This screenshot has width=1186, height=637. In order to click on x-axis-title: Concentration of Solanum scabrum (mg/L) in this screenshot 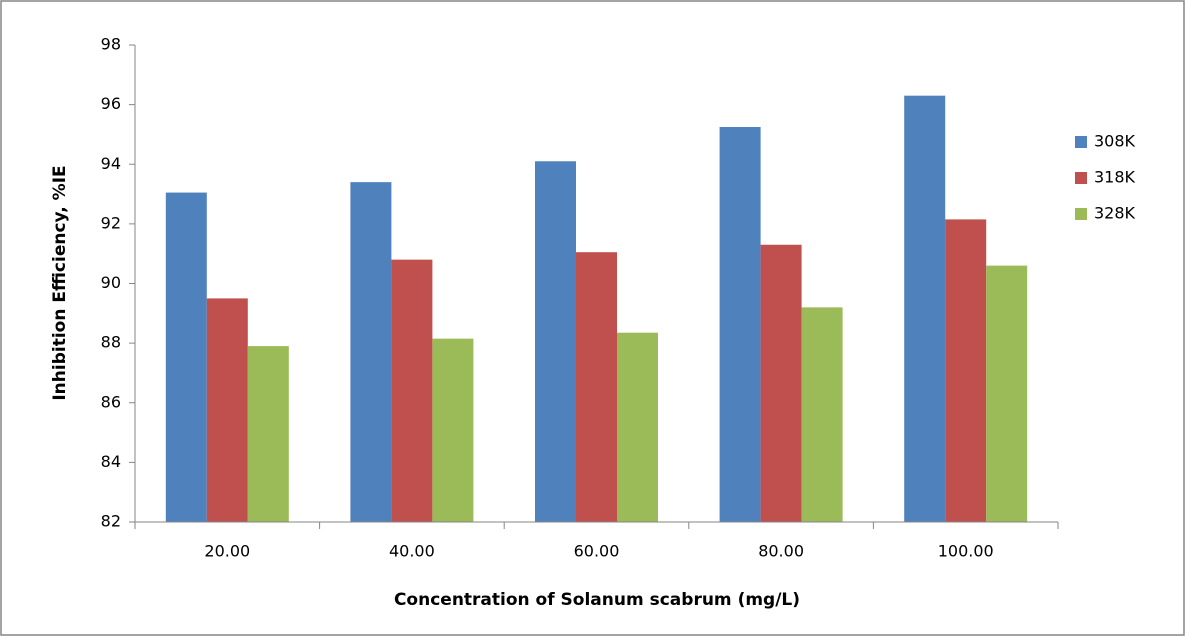, I will do `click(597, 600)`.